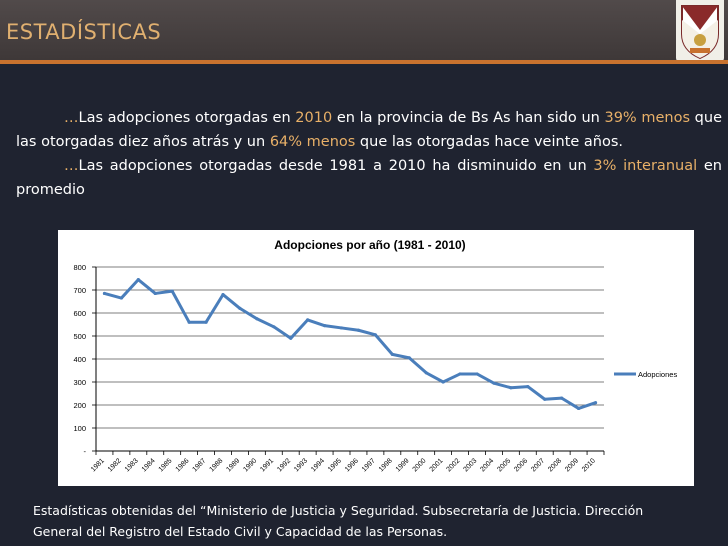  What do you see at coordinates (84, 32) in the screenshot?
I see `page-title: ESTADÍSTICAS` at bounding box center [84, 32].